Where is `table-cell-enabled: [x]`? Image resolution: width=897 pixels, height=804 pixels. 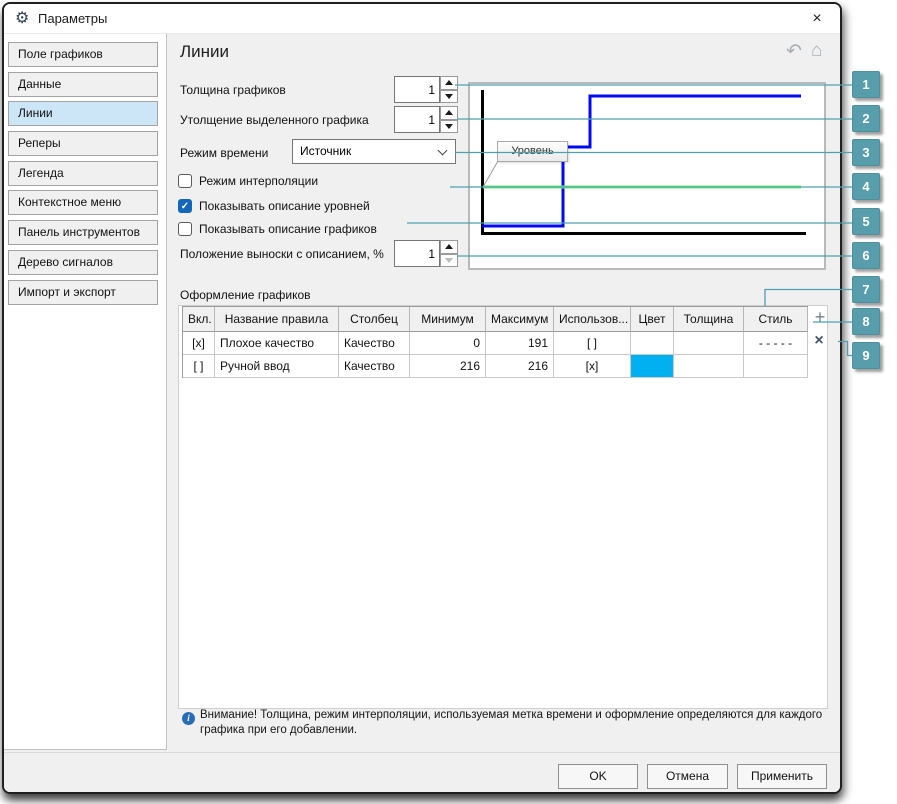
table-cell-enabled: [x] is located at coordinates (199, 343).